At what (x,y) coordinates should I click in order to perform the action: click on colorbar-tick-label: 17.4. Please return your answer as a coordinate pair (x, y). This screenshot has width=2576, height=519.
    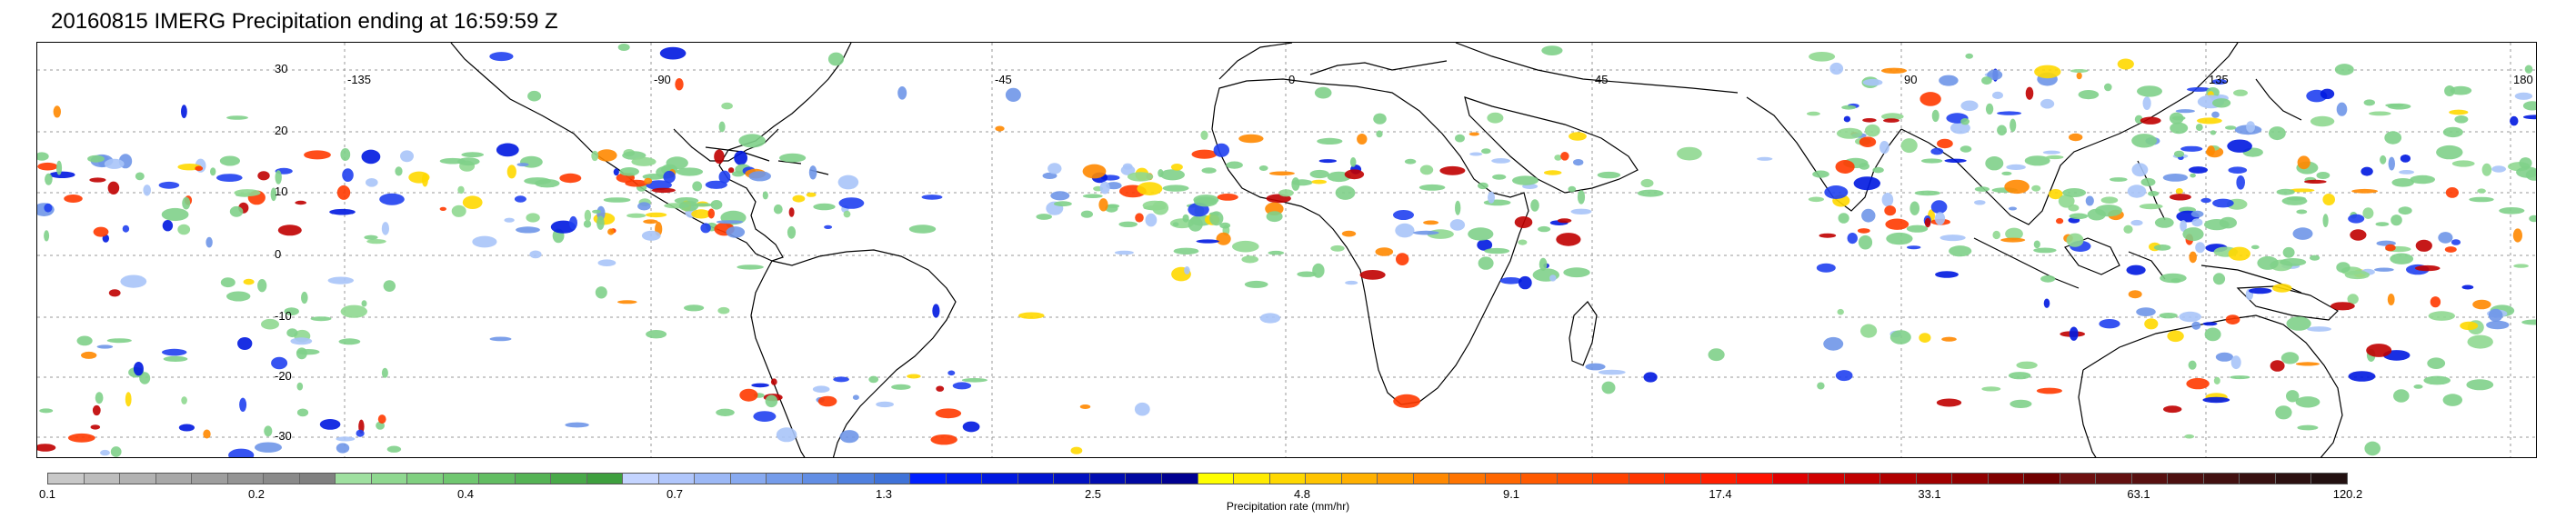
    Looking at the image, I should click on (1720, 494).